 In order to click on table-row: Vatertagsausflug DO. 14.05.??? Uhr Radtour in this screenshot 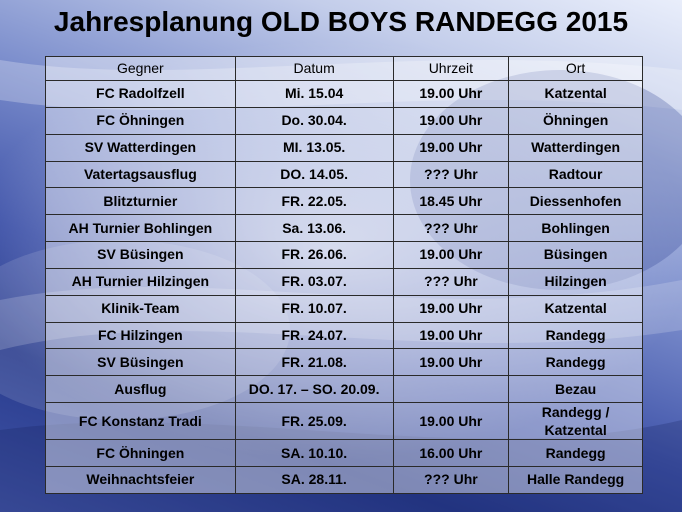, I will do `click(344, 174)`.